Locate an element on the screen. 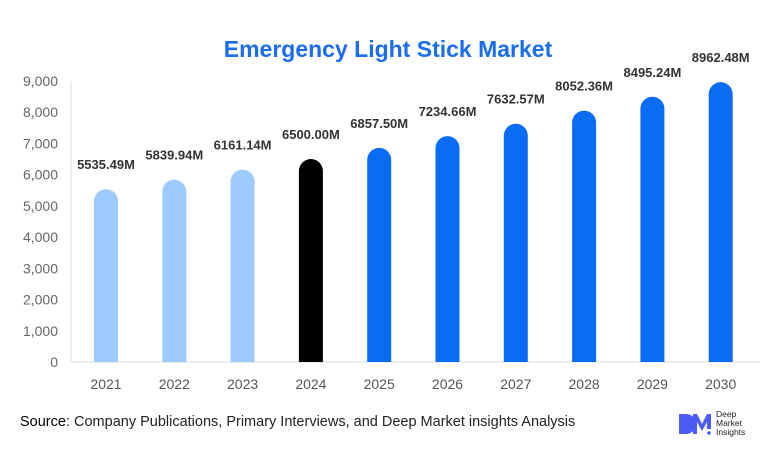 The image size is (776, 472). logo-line: Insights is located at coordinates (731, 432).